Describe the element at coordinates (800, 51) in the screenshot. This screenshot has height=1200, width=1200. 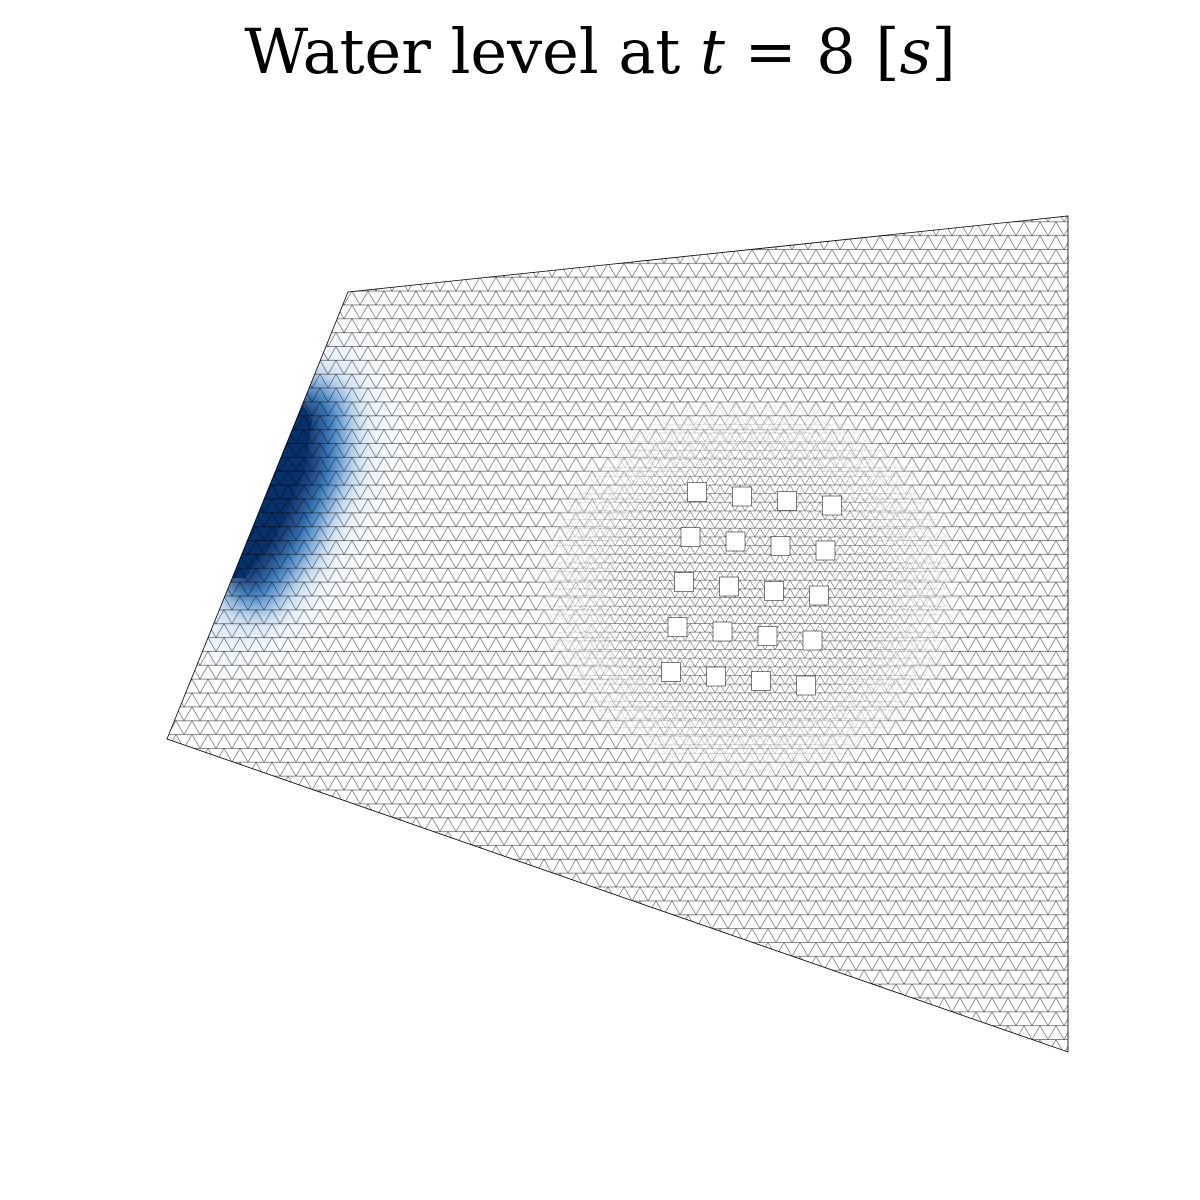
I see `title-equals-value: = 8` at that location.